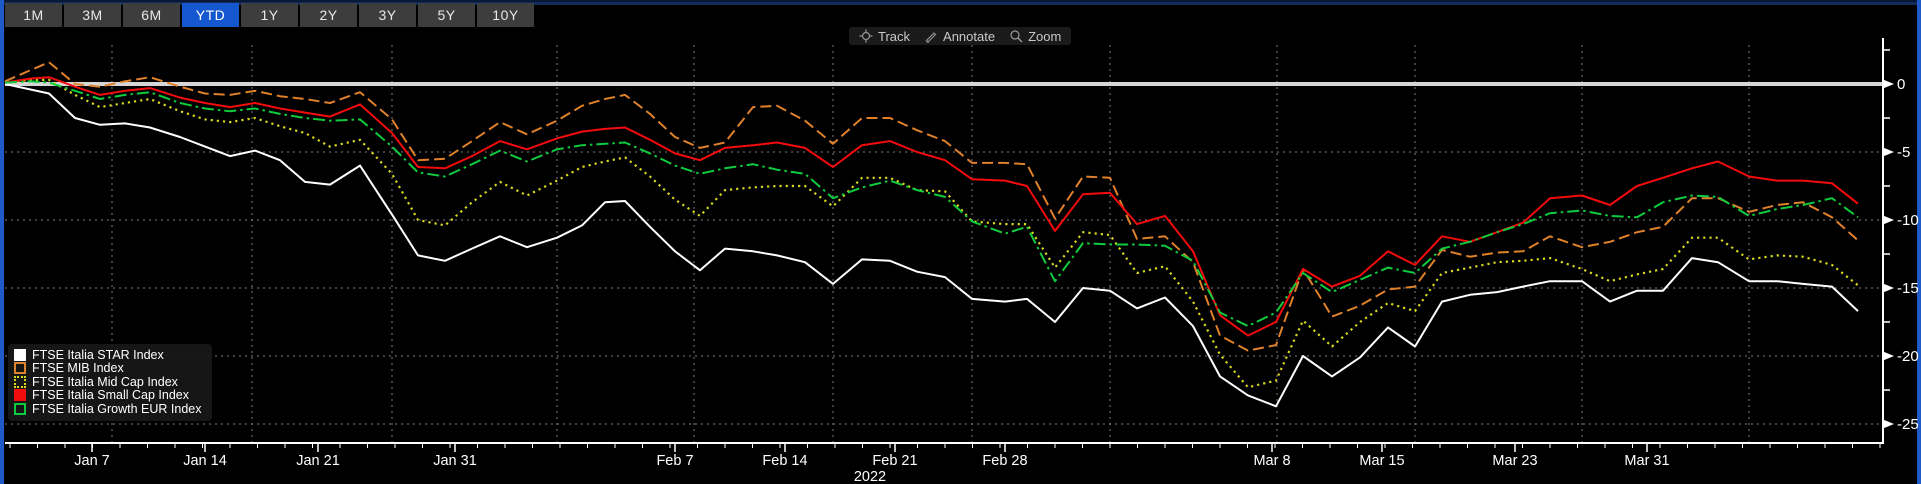  What do you see at coordinates (674, 461) in the screenshot?
I see `x-axis-label: Feb 7` at bounding box center [674, 461].